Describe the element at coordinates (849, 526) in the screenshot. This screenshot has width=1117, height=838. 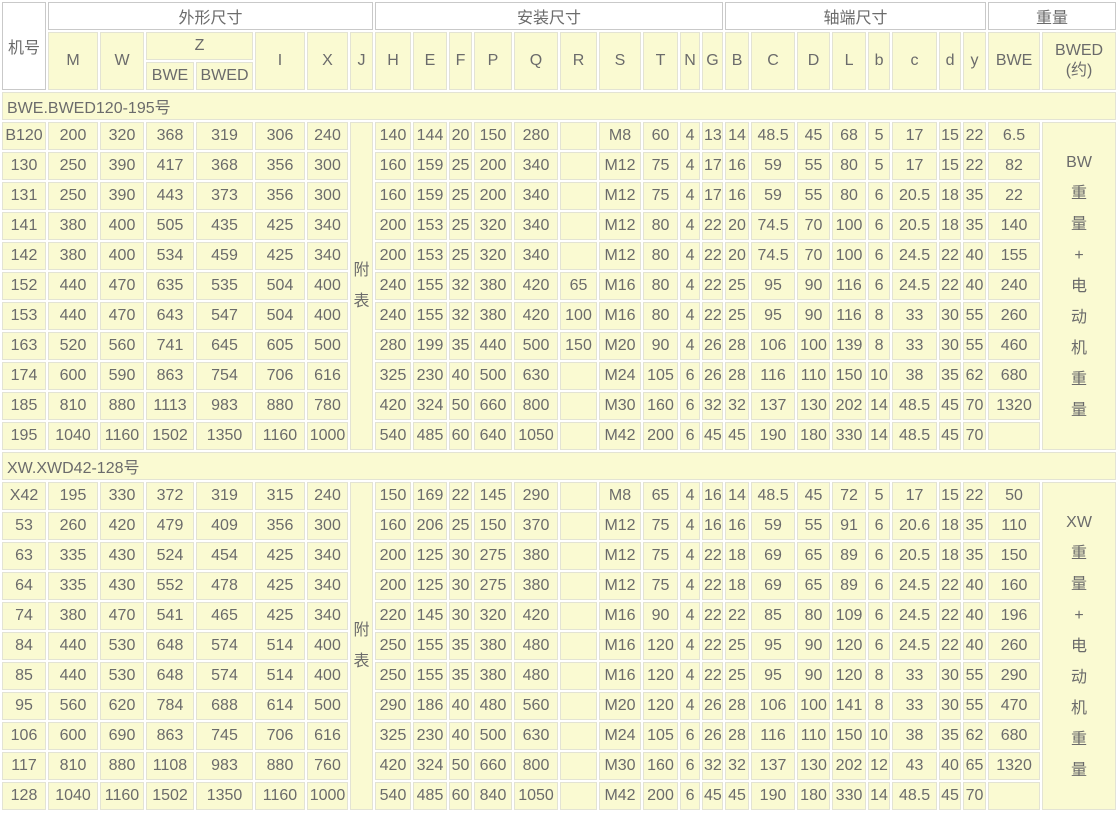
I see `value-cell: 91` at that location.